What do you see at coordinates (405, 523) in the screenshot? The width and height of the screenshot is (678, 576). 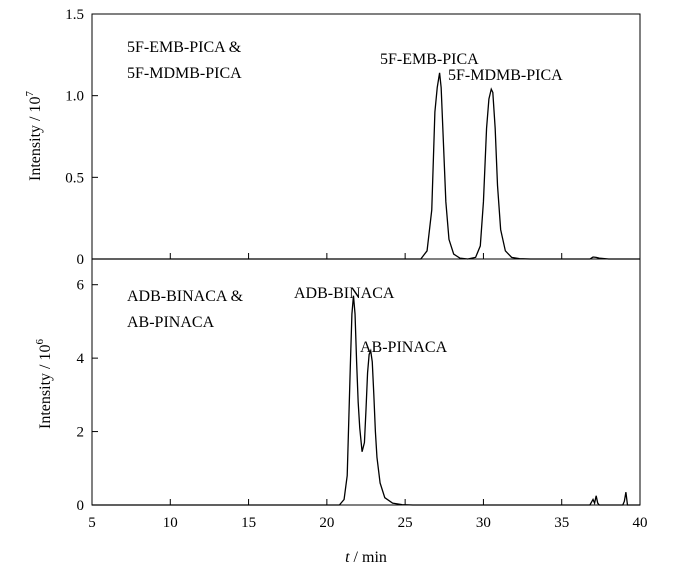 I see `x-tick-label: 25` at bounding box center [405, 523].